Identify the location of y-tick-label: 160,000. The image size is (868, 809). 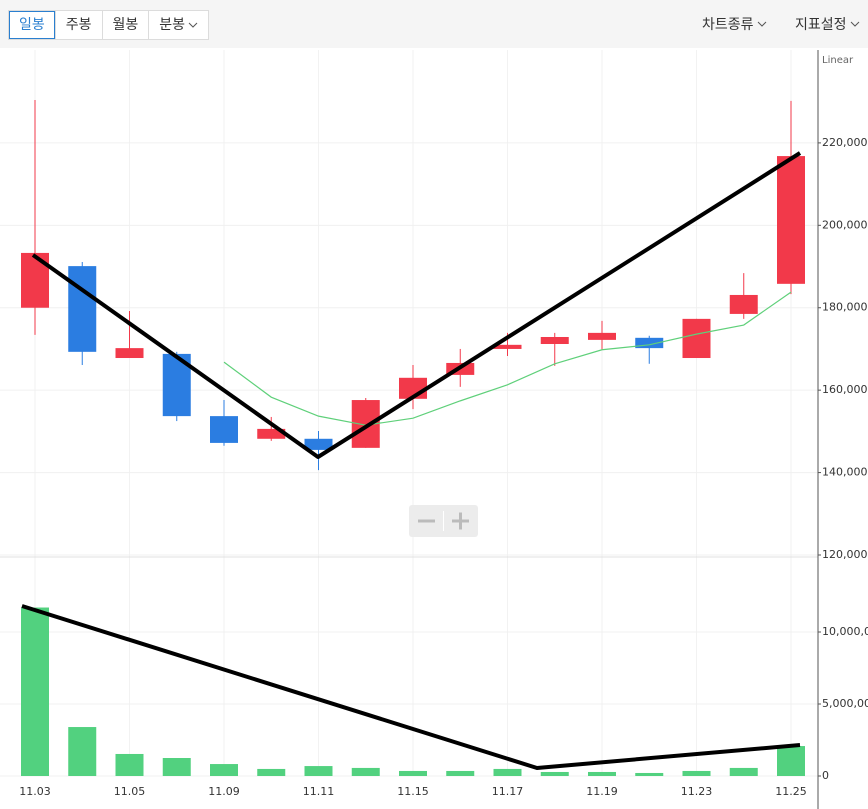
(845, 389).